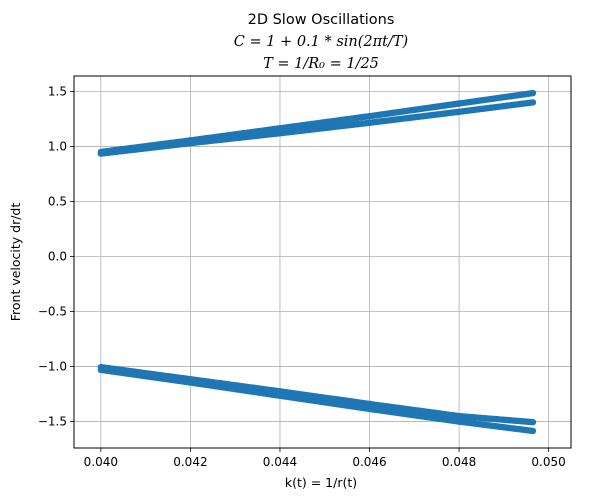 The image size is (590, 500). Describe the element at coordinates (57, 146) in the screenshot. I see `y-tick-label: 1.0` at that location.